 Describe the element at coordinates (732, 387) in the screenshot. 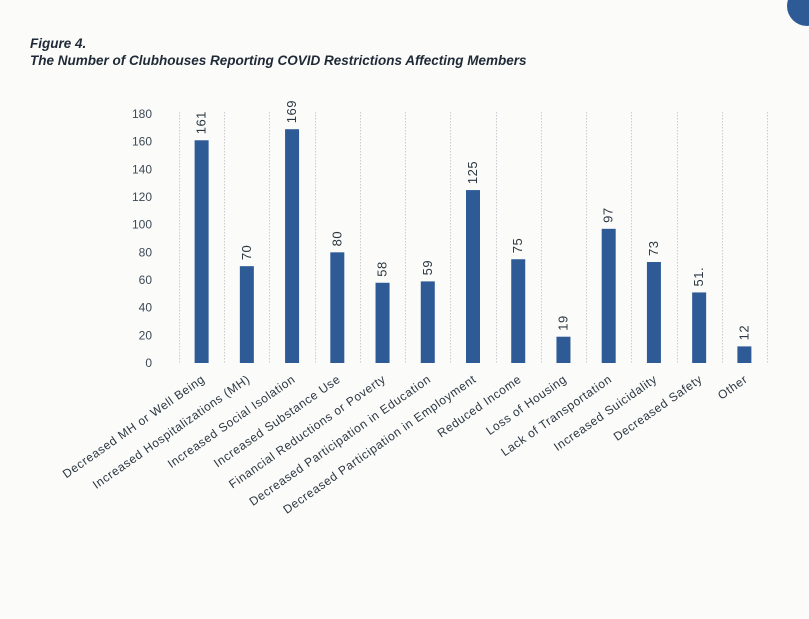

I see `category-label: Other` at that location.